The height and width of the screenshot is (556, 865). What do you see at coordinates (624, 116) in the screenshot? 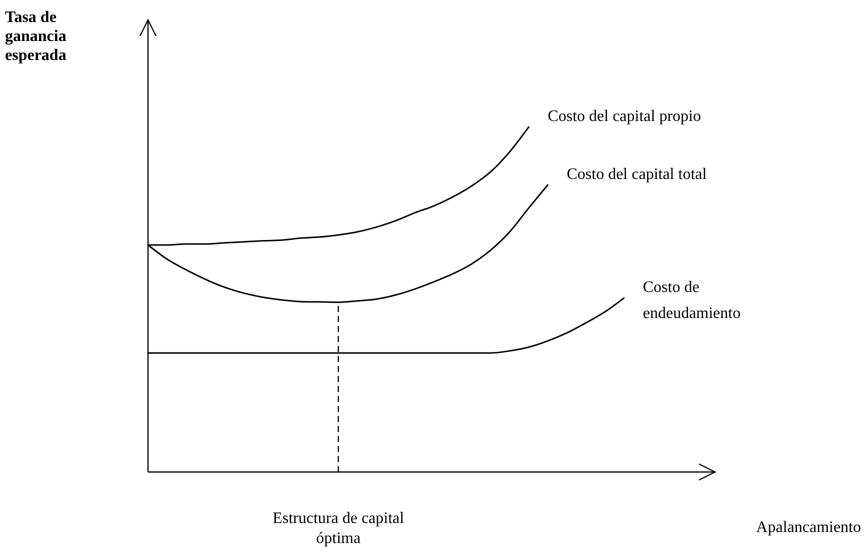
I see `series-label: Costo del capital propio` at bounding box center [624, 116].